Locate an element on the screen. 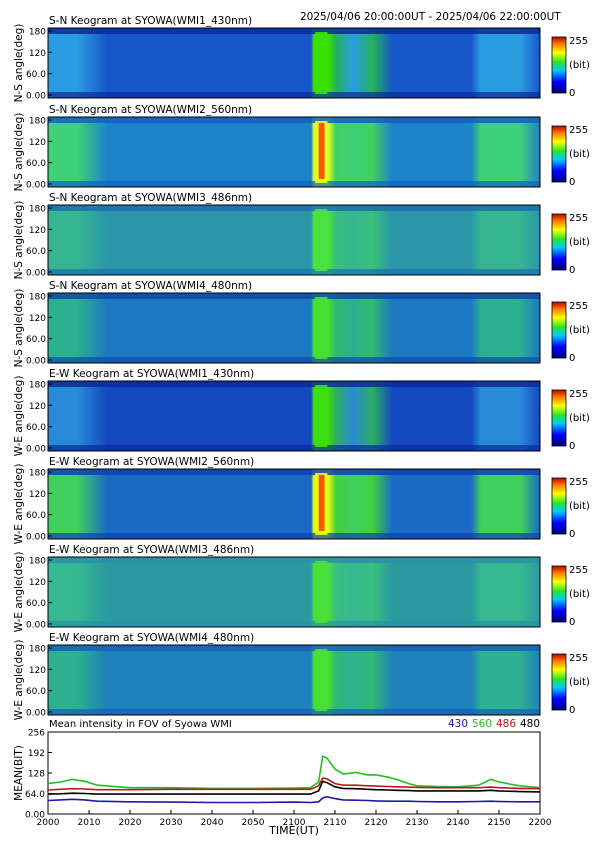  keogram-title: E-W Keogram at SYOWA(WMI1_430nm) is located at coordinates (151, 374).